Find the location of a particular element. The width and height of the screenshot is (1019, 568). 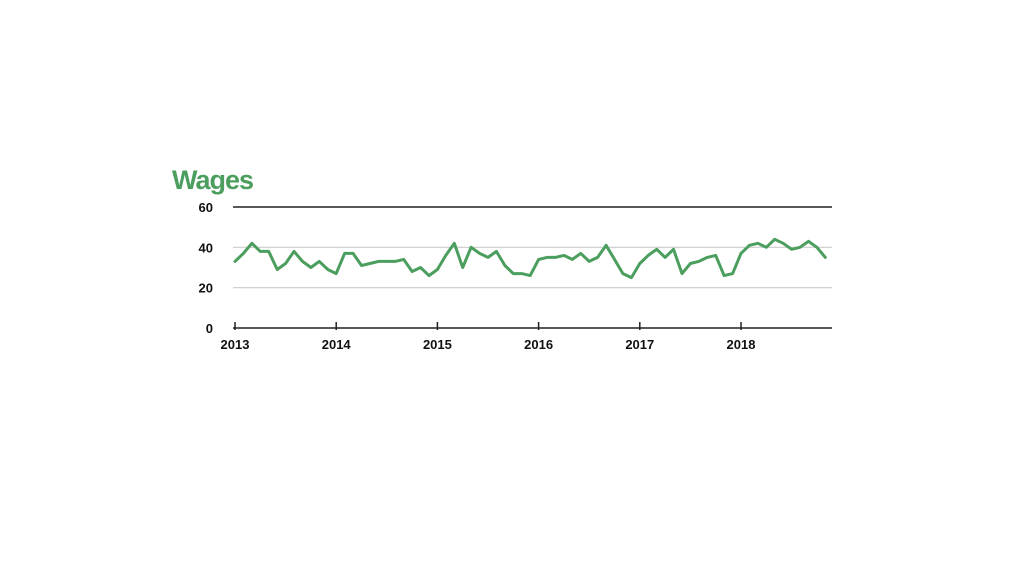

axes is located at coordinates (532, 326).